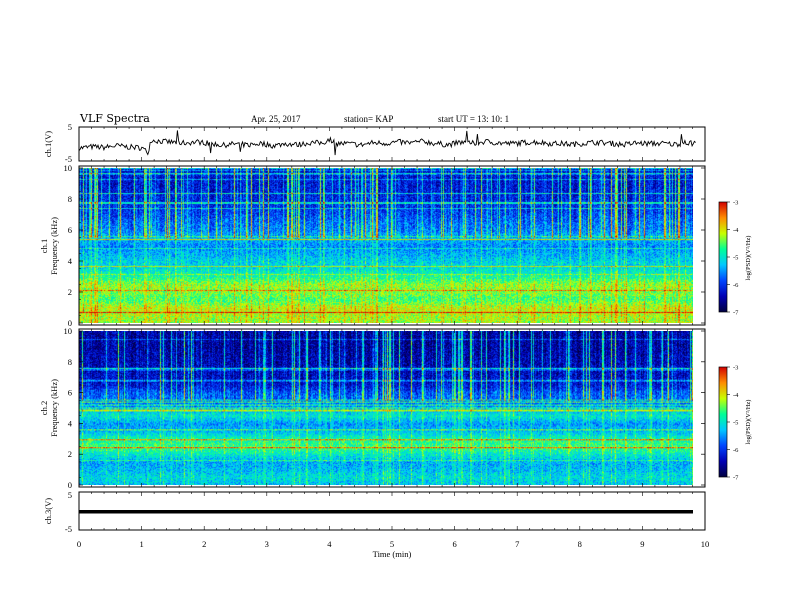  Describe the element at coordinates (114, 118) in the screenshot. I see `figure-title: VLF Spectra` at that location.